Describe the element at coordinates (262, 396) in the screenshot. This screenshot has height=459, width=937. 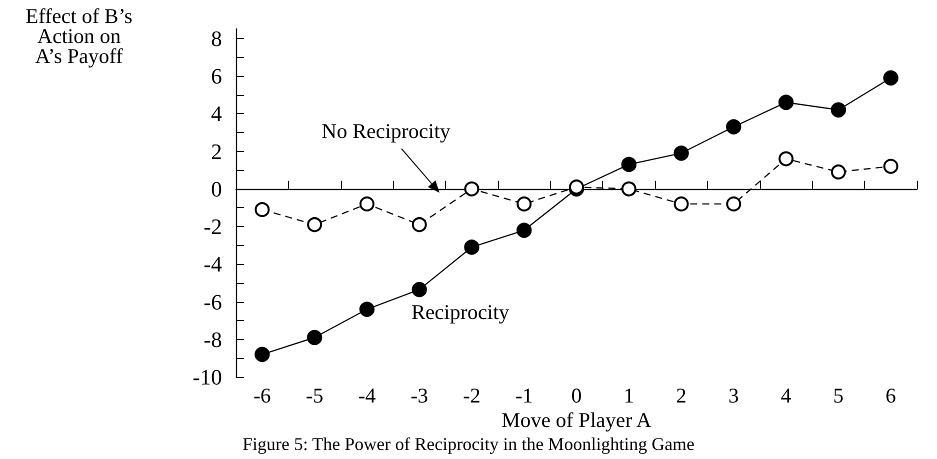
I see `x-tick-label: -6` at that location.